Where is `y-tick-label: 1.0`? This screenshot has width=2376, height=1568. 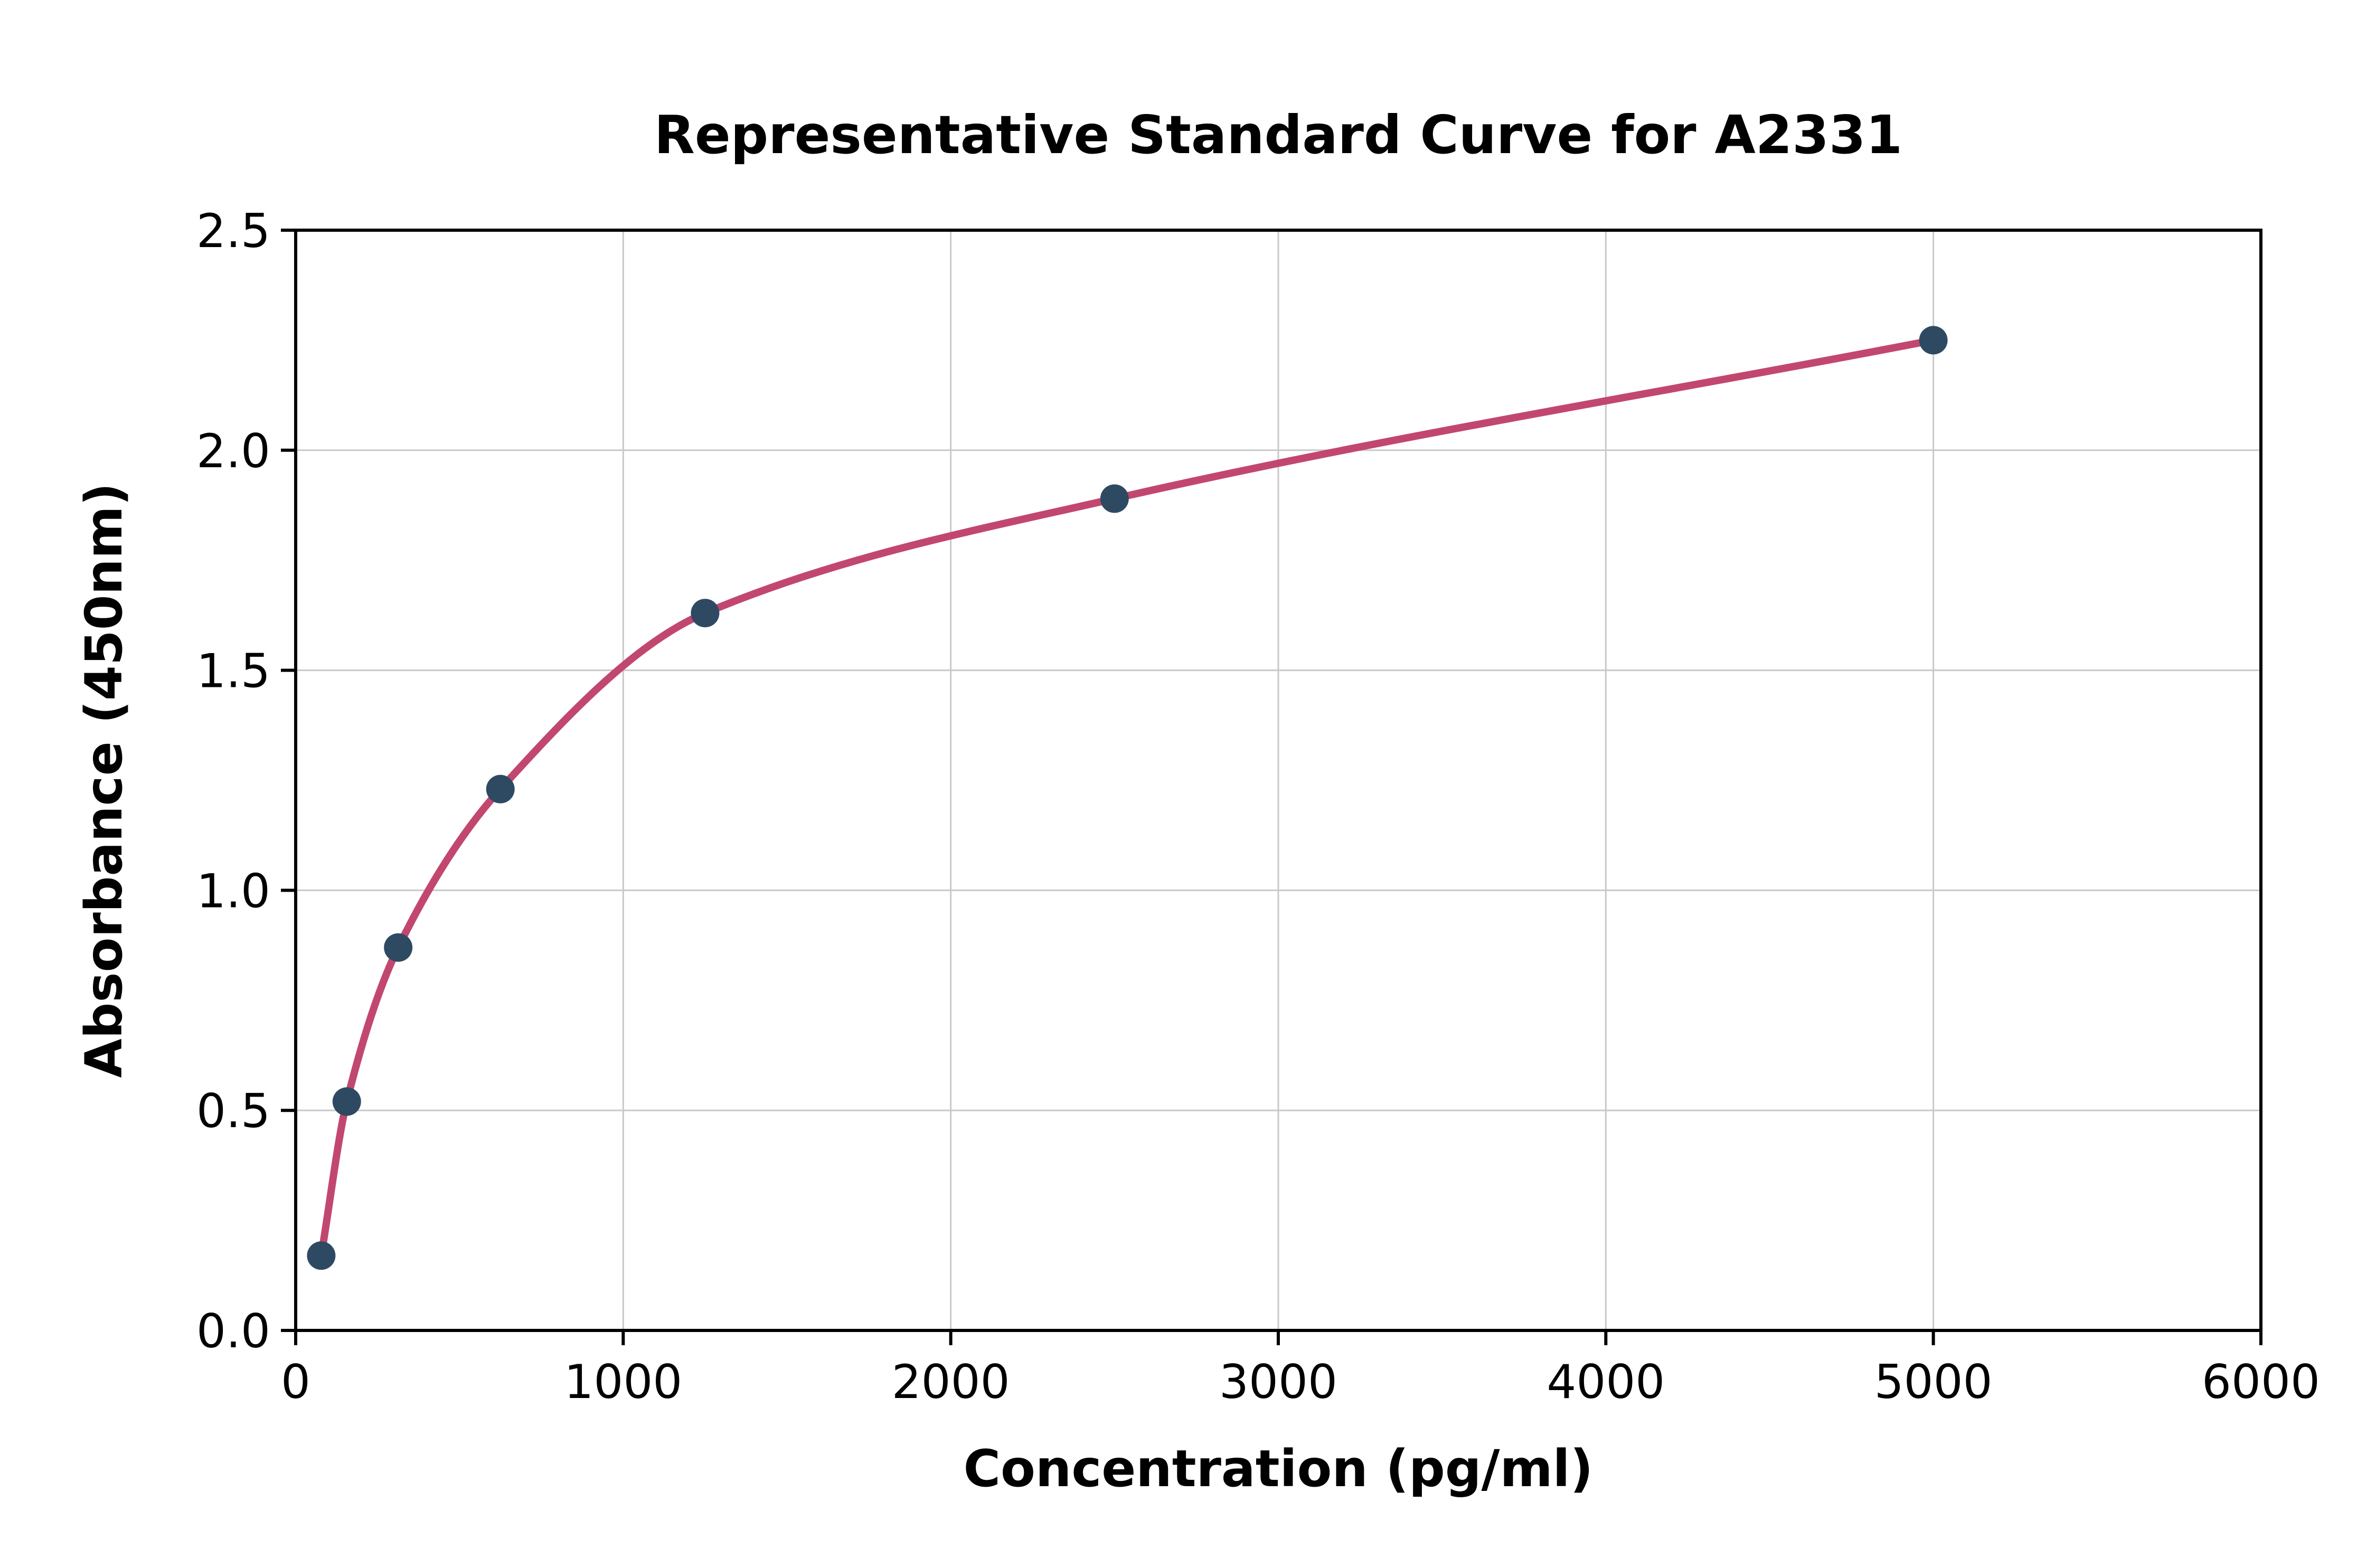 y-tick-label: 1.0 is located at coordinates (233, 891).